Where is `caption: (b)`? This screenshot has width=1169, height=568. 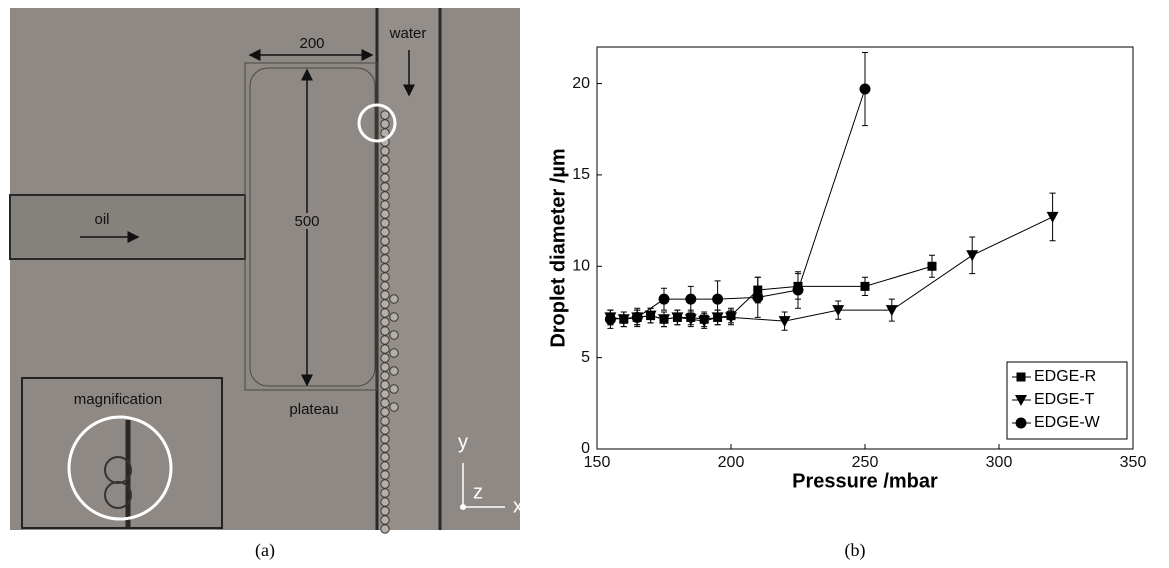
caption: (b) is located at coordinates (855, 550).